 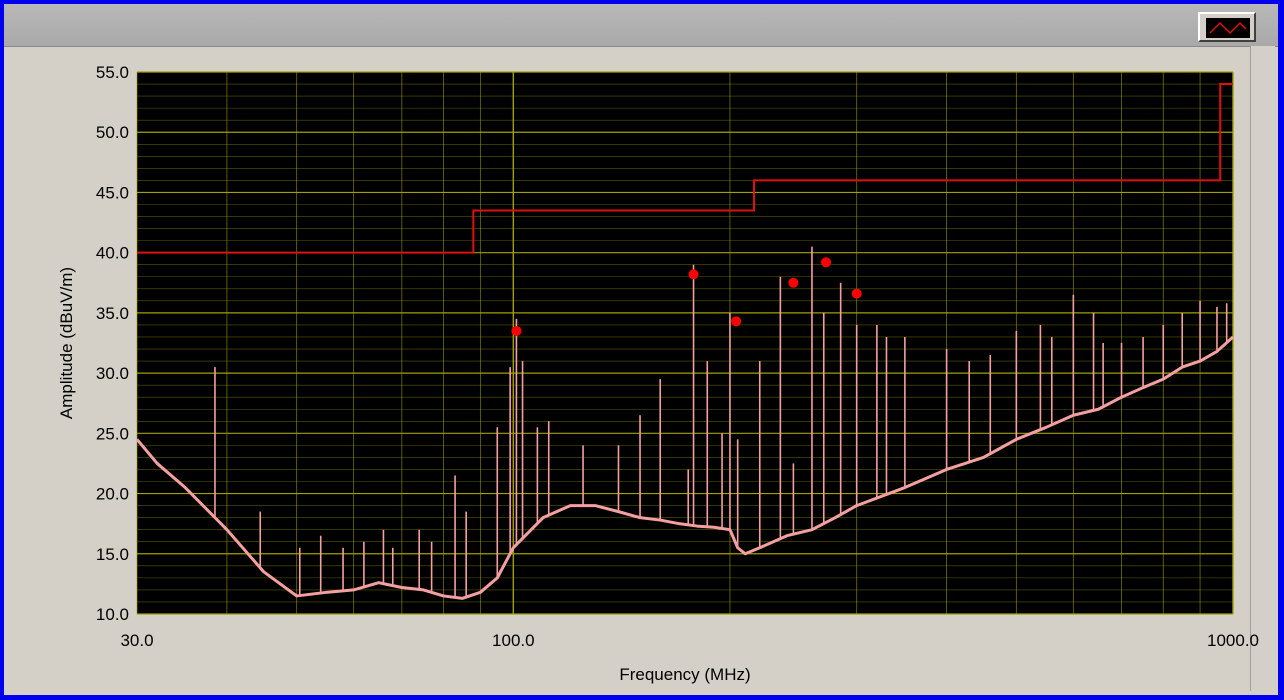 What do you see at coordinates (112, 433) in the screenshot?
I see `y-tick-label: 25.0` at bounding box center [112, 433].